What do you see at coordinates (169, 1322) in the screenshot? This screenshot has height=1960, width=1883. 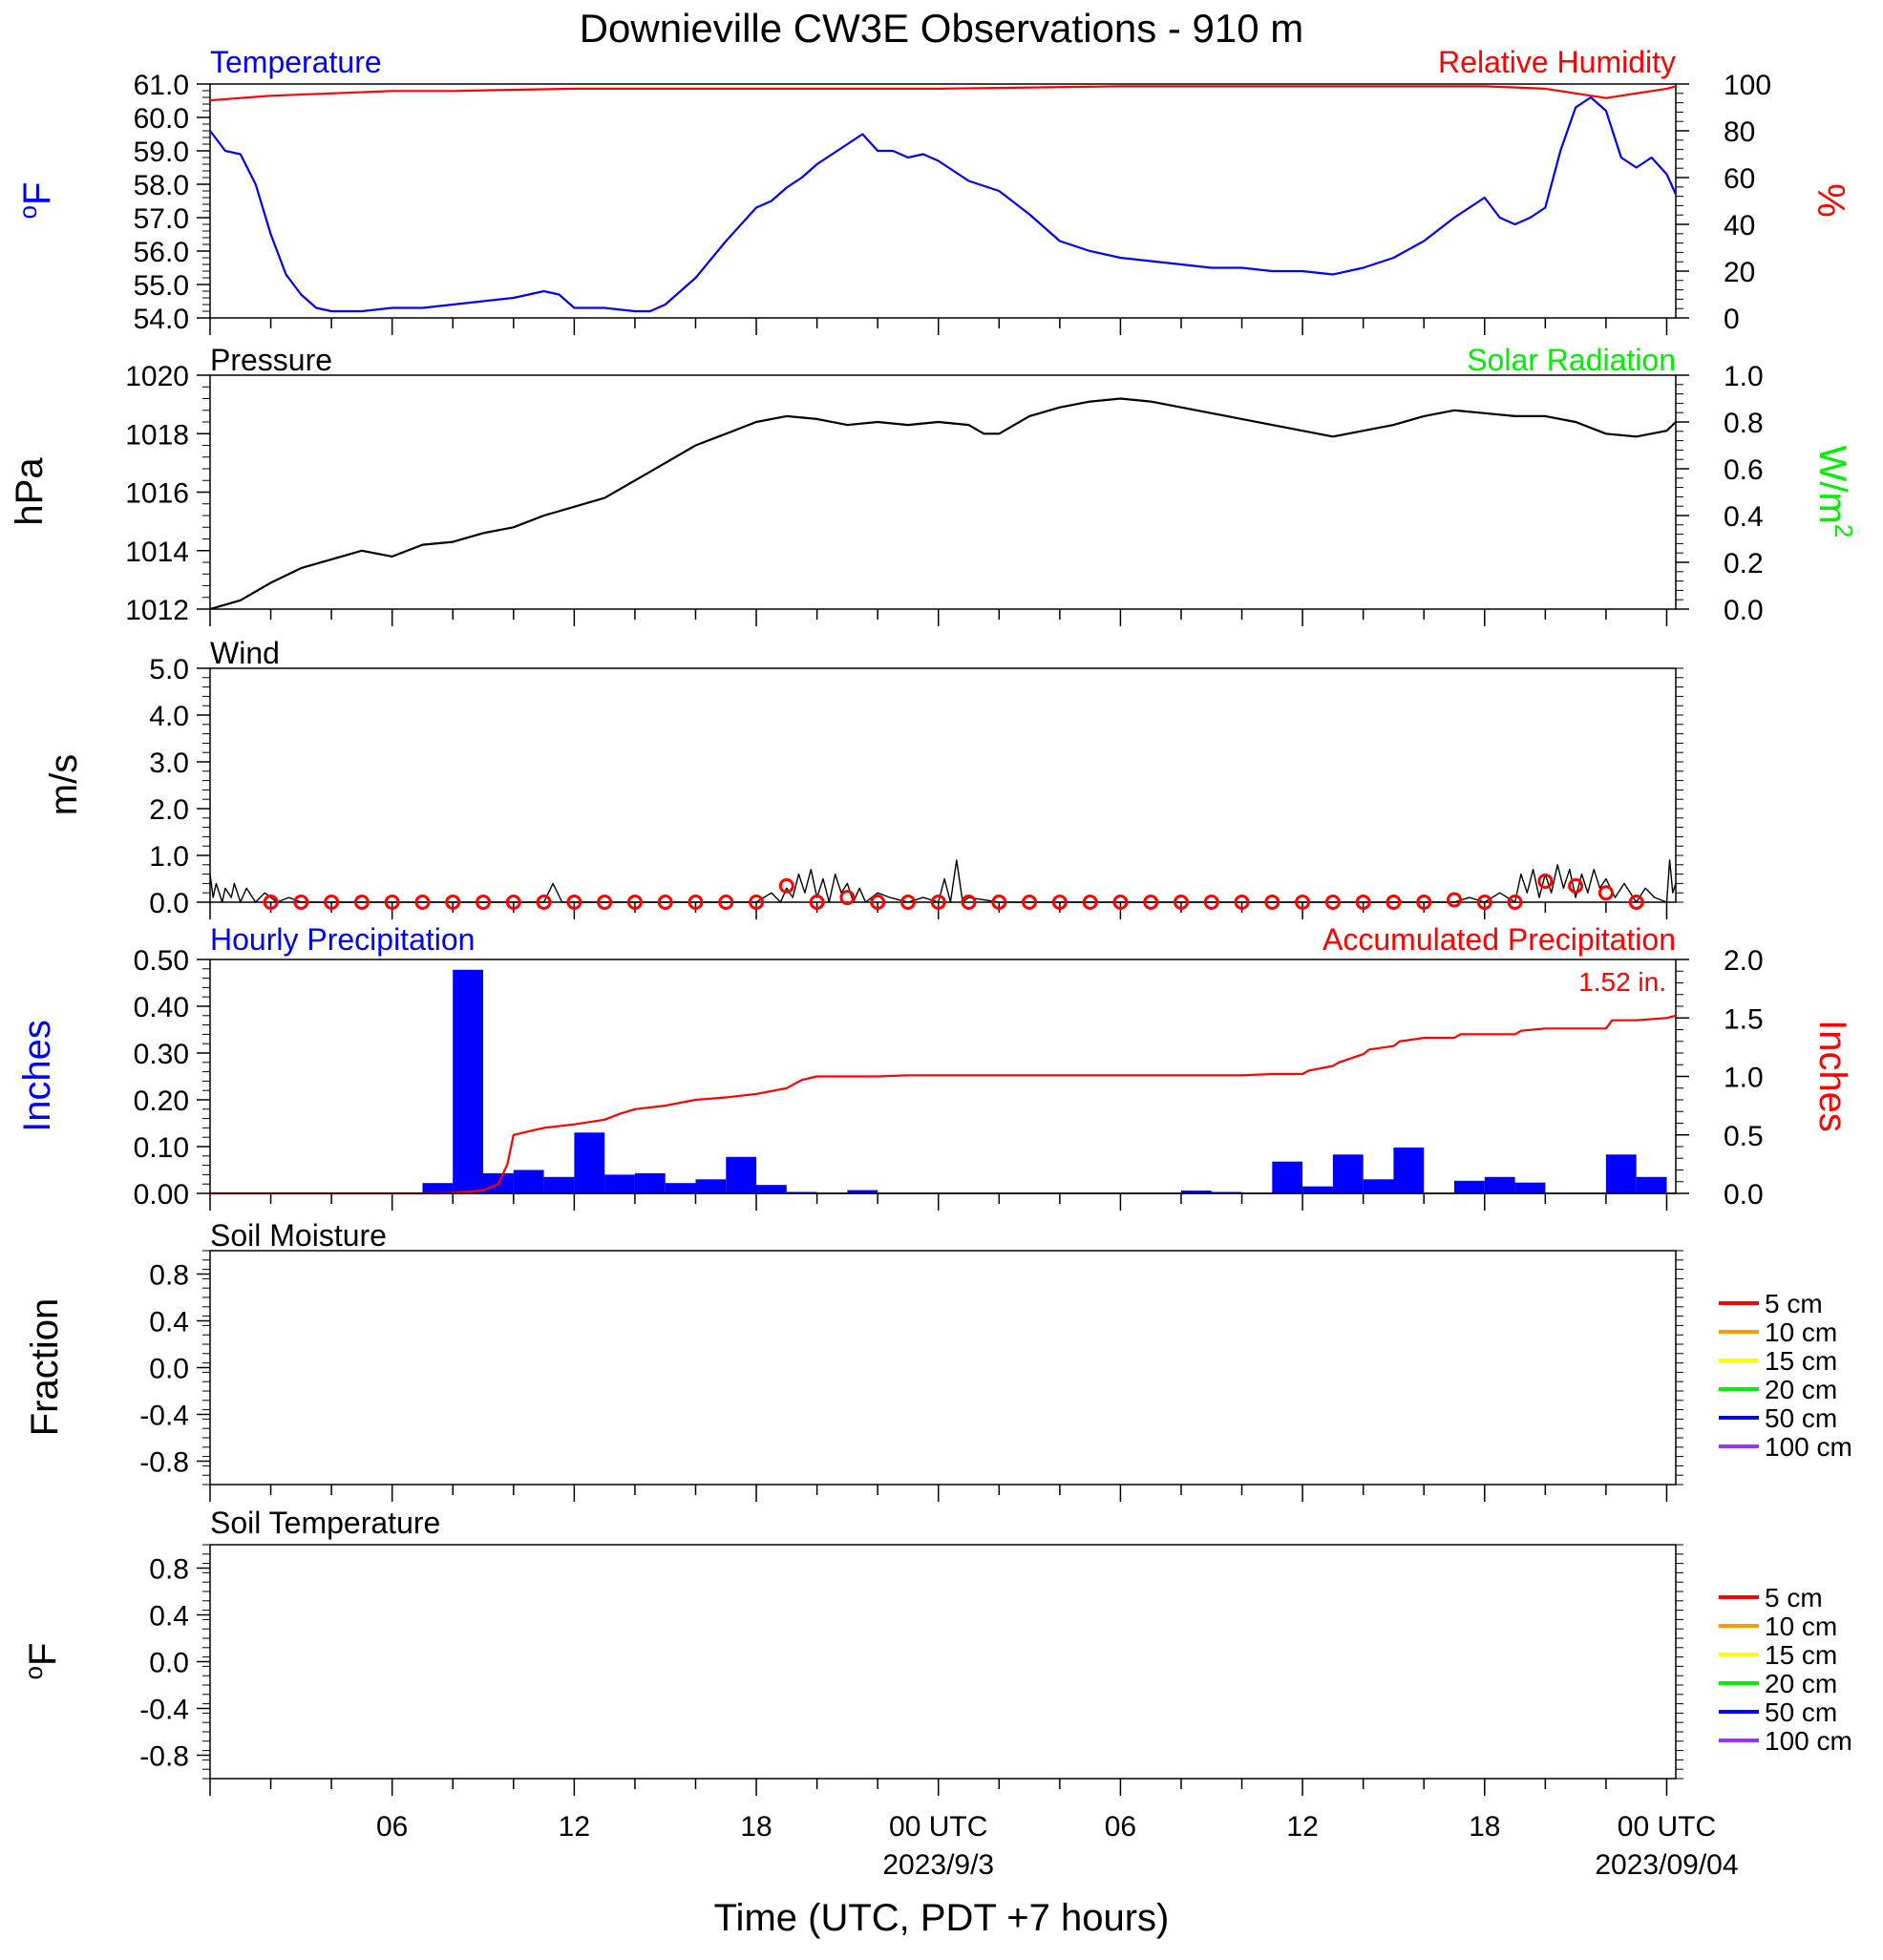 I see `y-tick-label-left: 0.4` at bounding box center [169, 1322].